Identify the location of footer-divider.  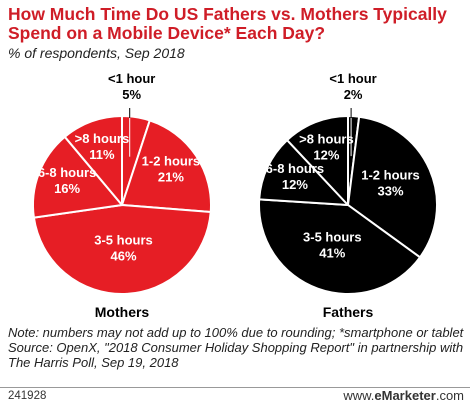
(235, 387).